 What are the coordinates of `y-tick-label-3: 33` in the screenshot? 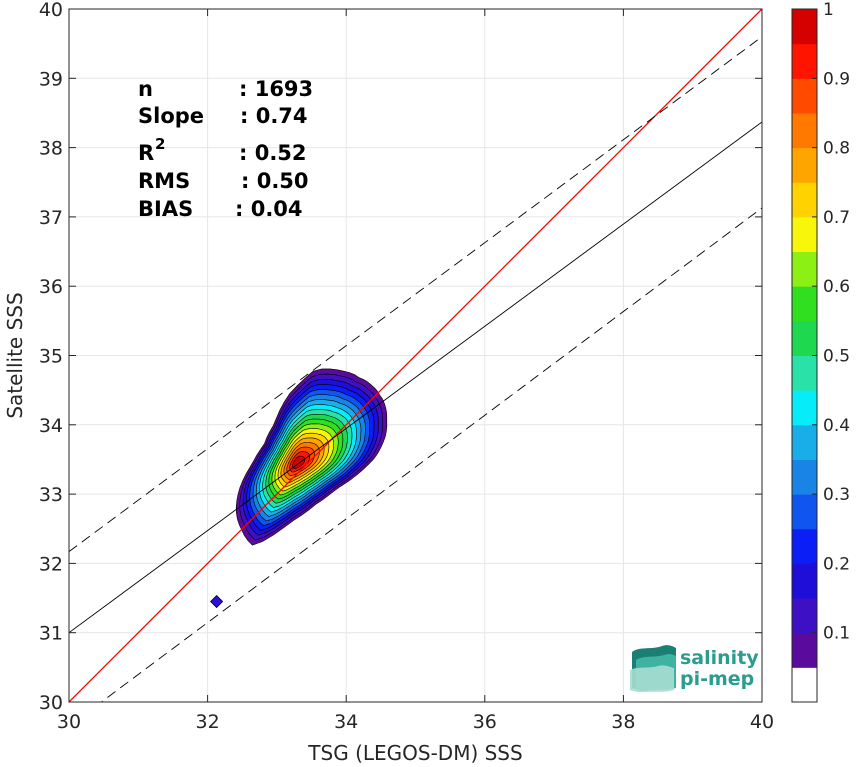 It's located at (51, 495).